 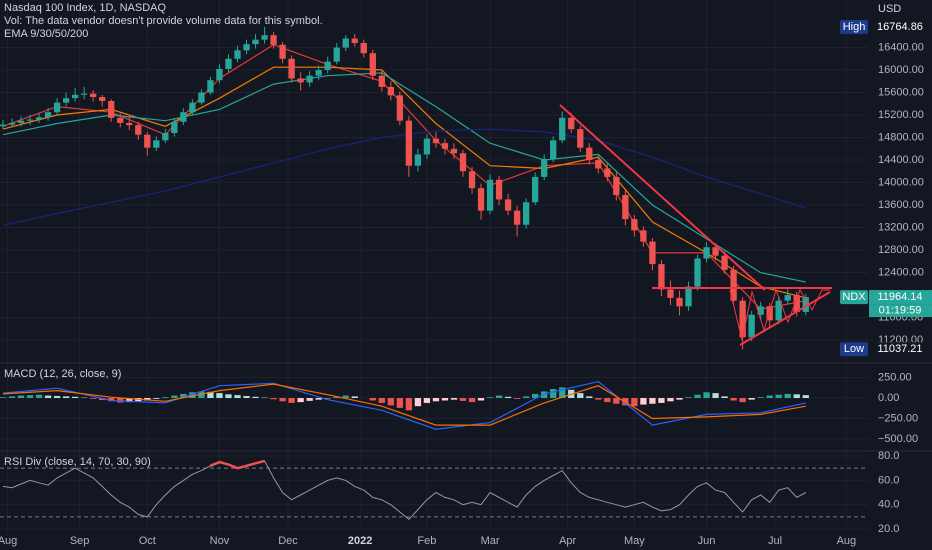 I want to click on y-tick-label: 14400.00, so click(x=901, y=160).